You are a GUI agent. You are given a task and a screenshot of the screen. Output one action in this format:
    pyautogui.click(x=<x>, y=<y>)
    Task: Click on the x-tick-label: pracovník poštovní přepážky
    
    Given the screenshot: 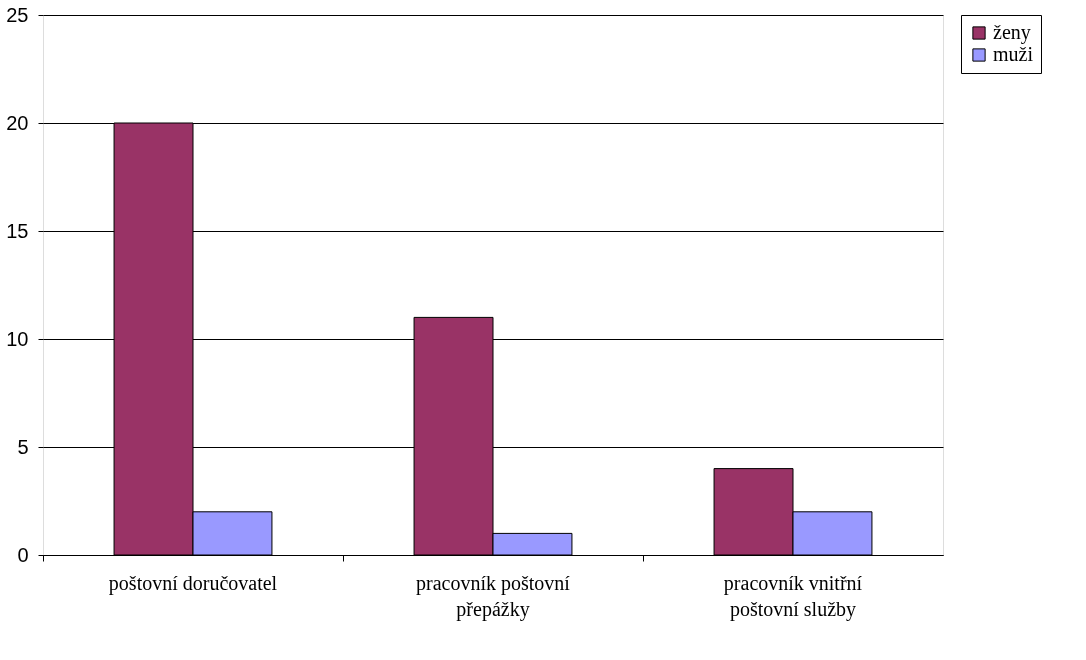 What is the action you would take?
    pyautogui.click(x=493, y=596)
    